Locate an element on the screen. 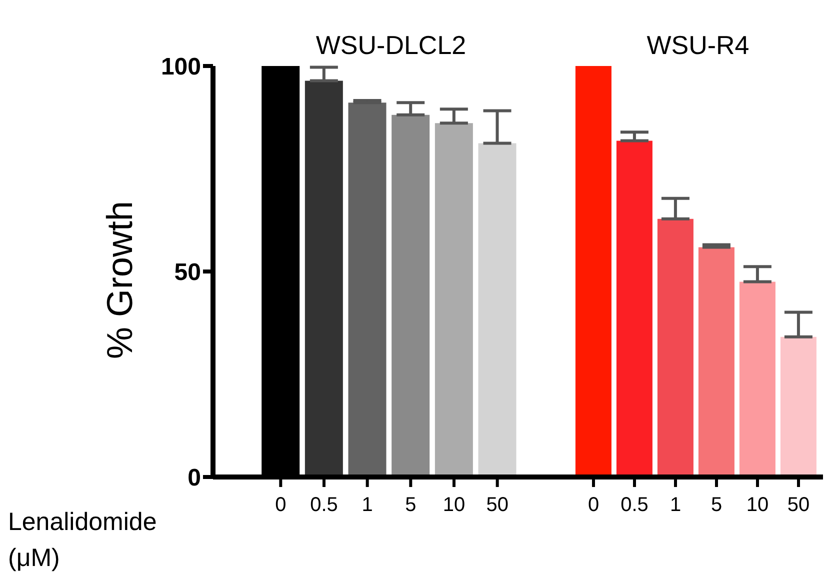  y-tick-label: 0 is located at coordinates (194, 478).